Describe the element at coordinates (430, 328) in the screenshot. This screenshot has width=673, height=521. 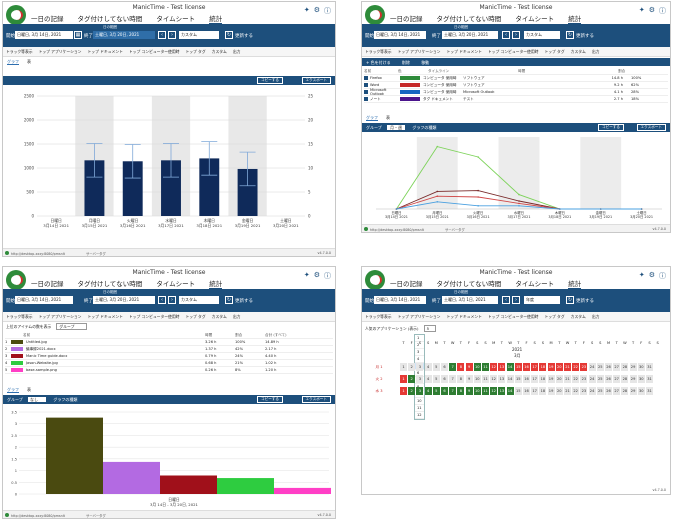
I see `filter-select: 5` at that location.